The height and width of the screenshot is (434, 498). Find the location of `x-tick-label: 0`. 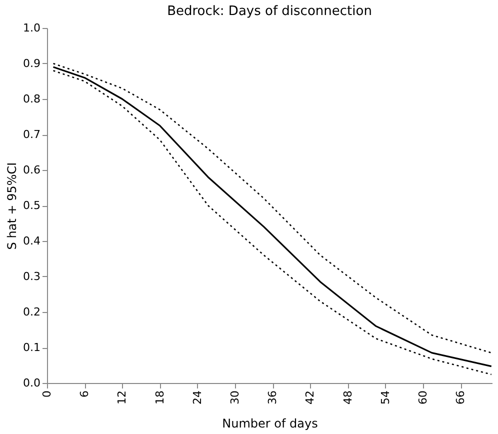

x-tick-label: 0 is located at coordinates (47, 394).